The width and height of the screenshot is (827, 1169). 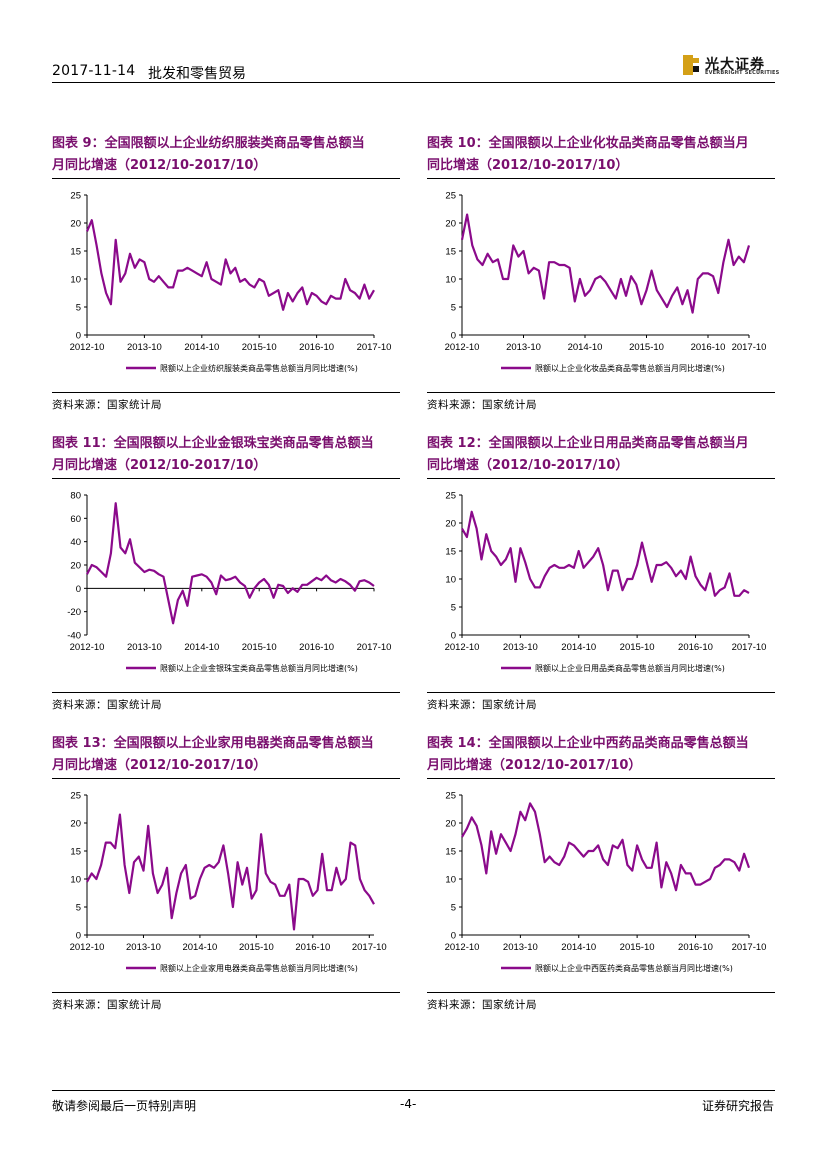 I want to click on figure-title-line2: 月同比增速（2012/10-2017/10）, so click(x=534, y=765).